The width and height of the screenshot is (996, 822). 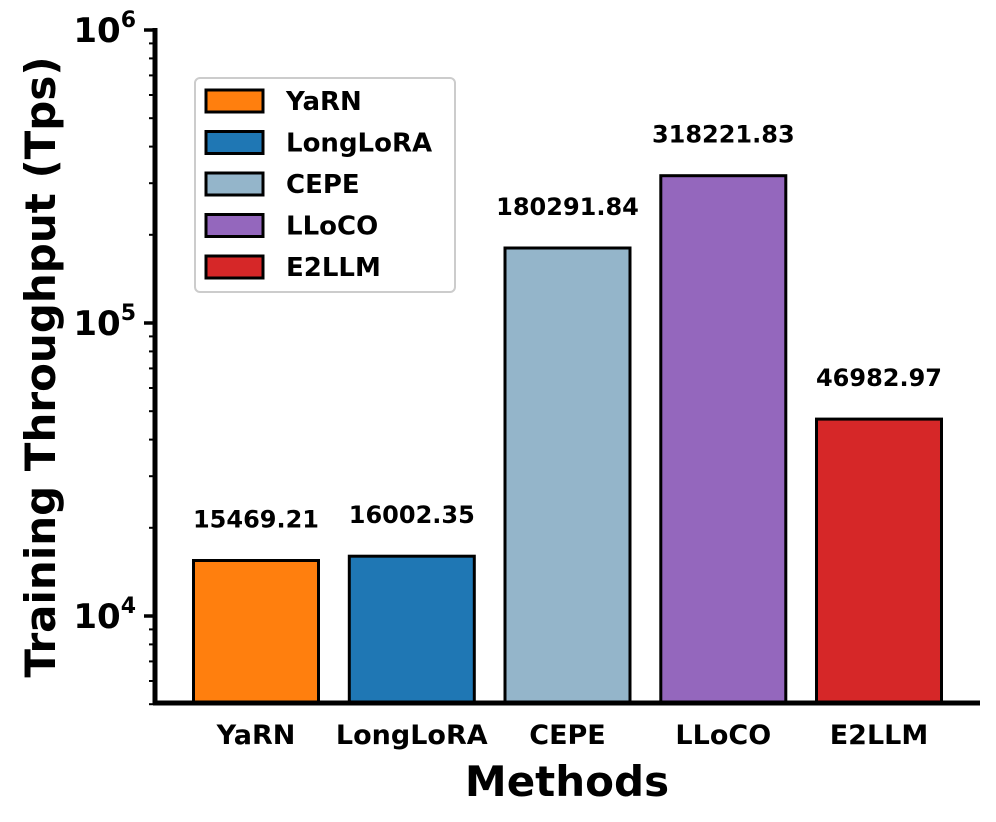 I want to click on legend-swatch-yarn, so click(x=234, y=101).